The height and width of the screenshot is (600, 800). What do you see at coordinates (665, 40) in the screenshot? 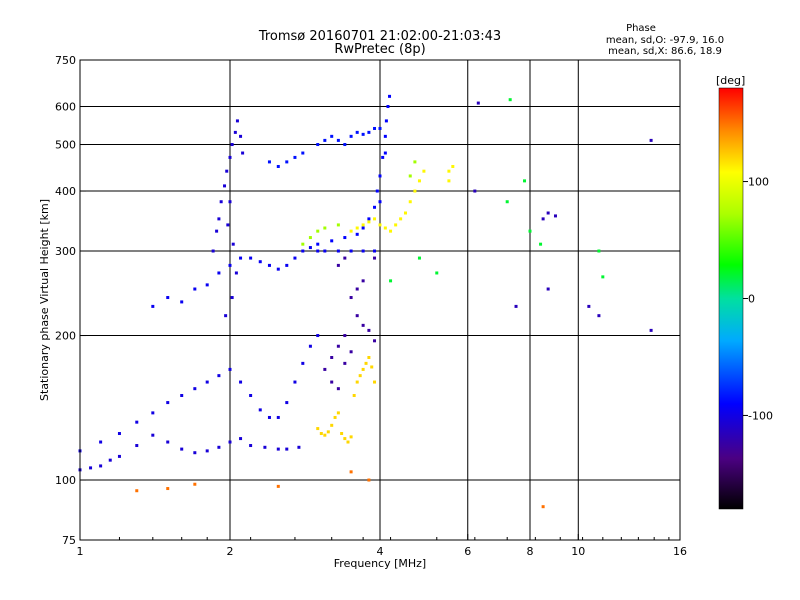
I see `stats-o-line: mean, sd,O: -97.9, 16.0` at bounding box center [665, 40].